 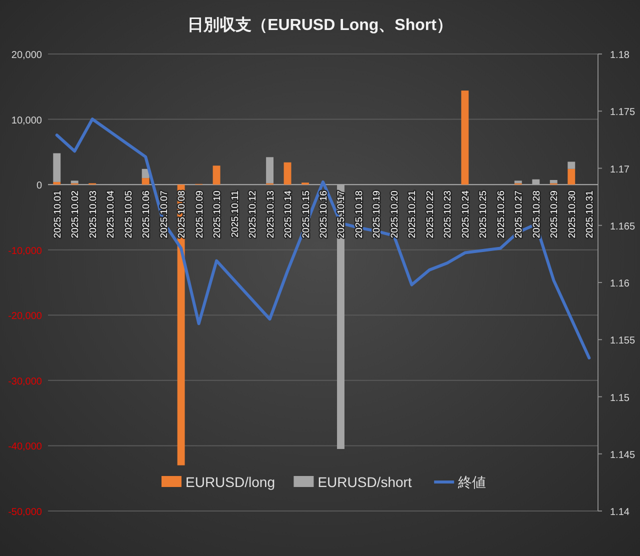 I want to click on y-tick-label: -10,000, so click(x=25, y=251).